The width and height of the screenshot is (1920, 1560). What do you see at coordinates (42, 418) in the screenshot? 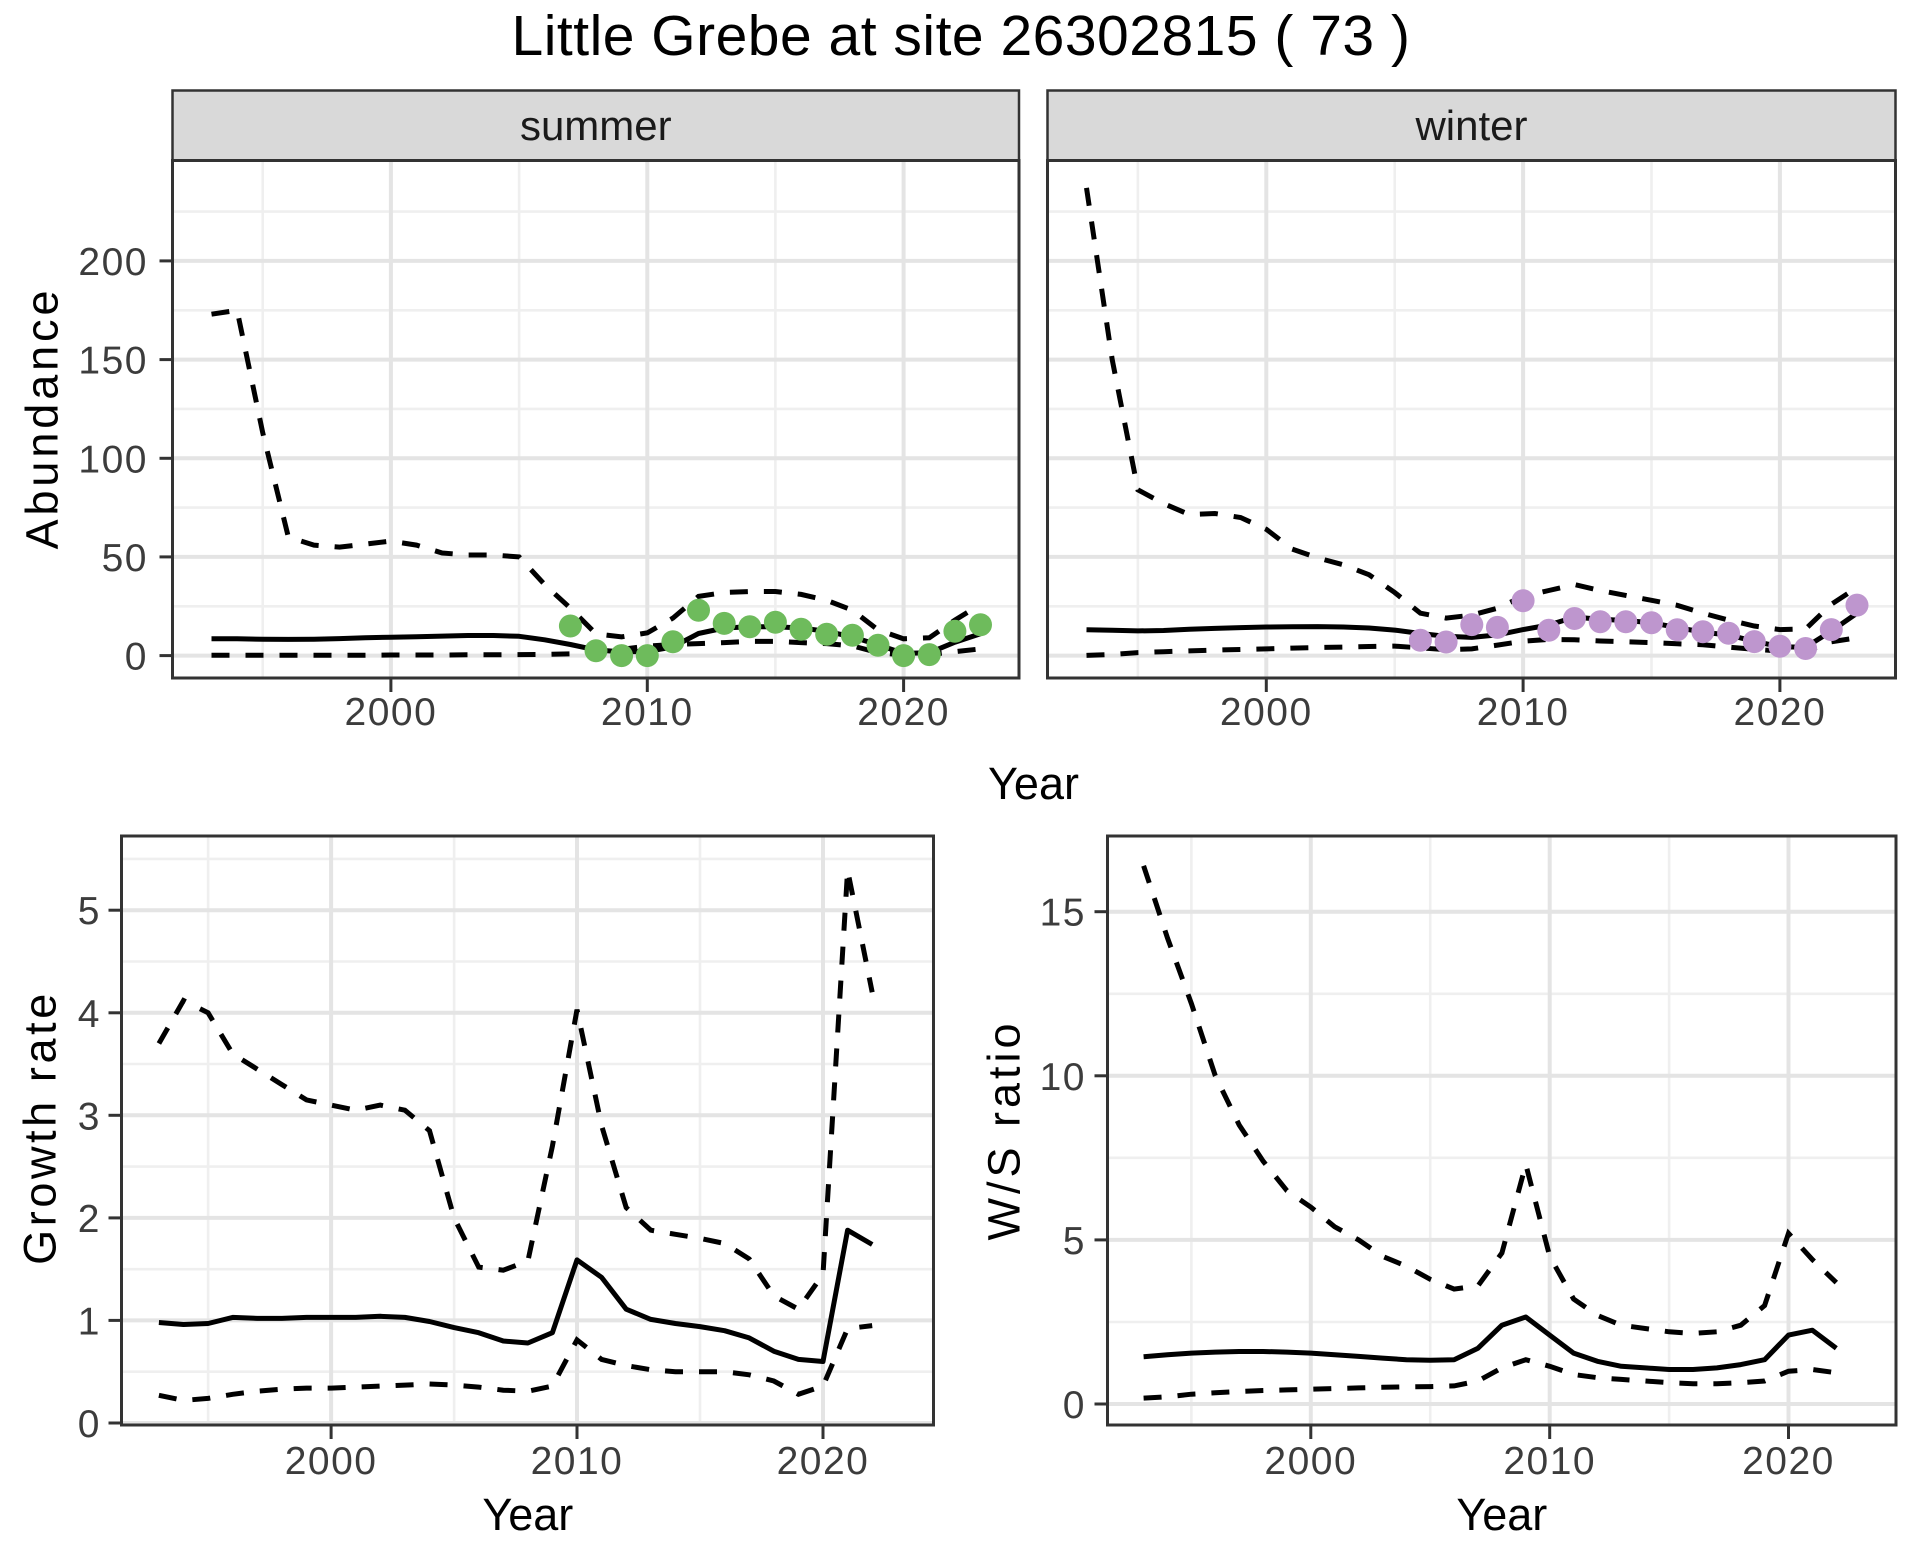
I see `svg-text: Abundance` at bounding box center [42, 418].